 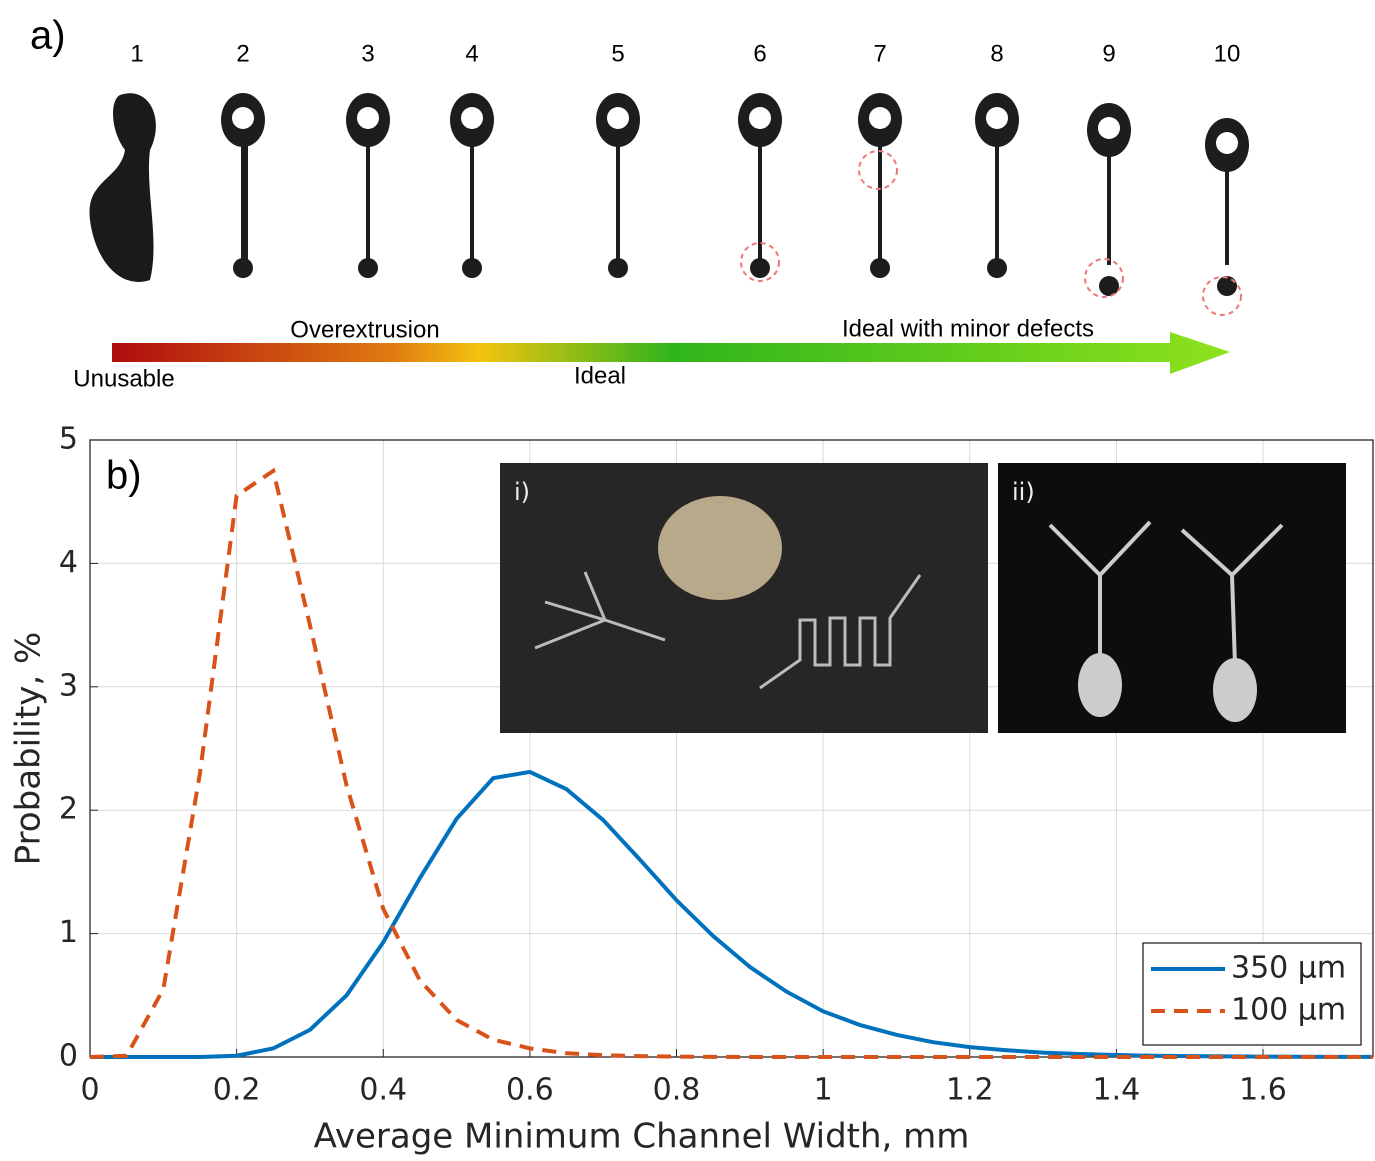 What do you see at coordinates (68, 932) in the screenshot?
I see `y-tick-label: 1` at bounding box center [68, 932].